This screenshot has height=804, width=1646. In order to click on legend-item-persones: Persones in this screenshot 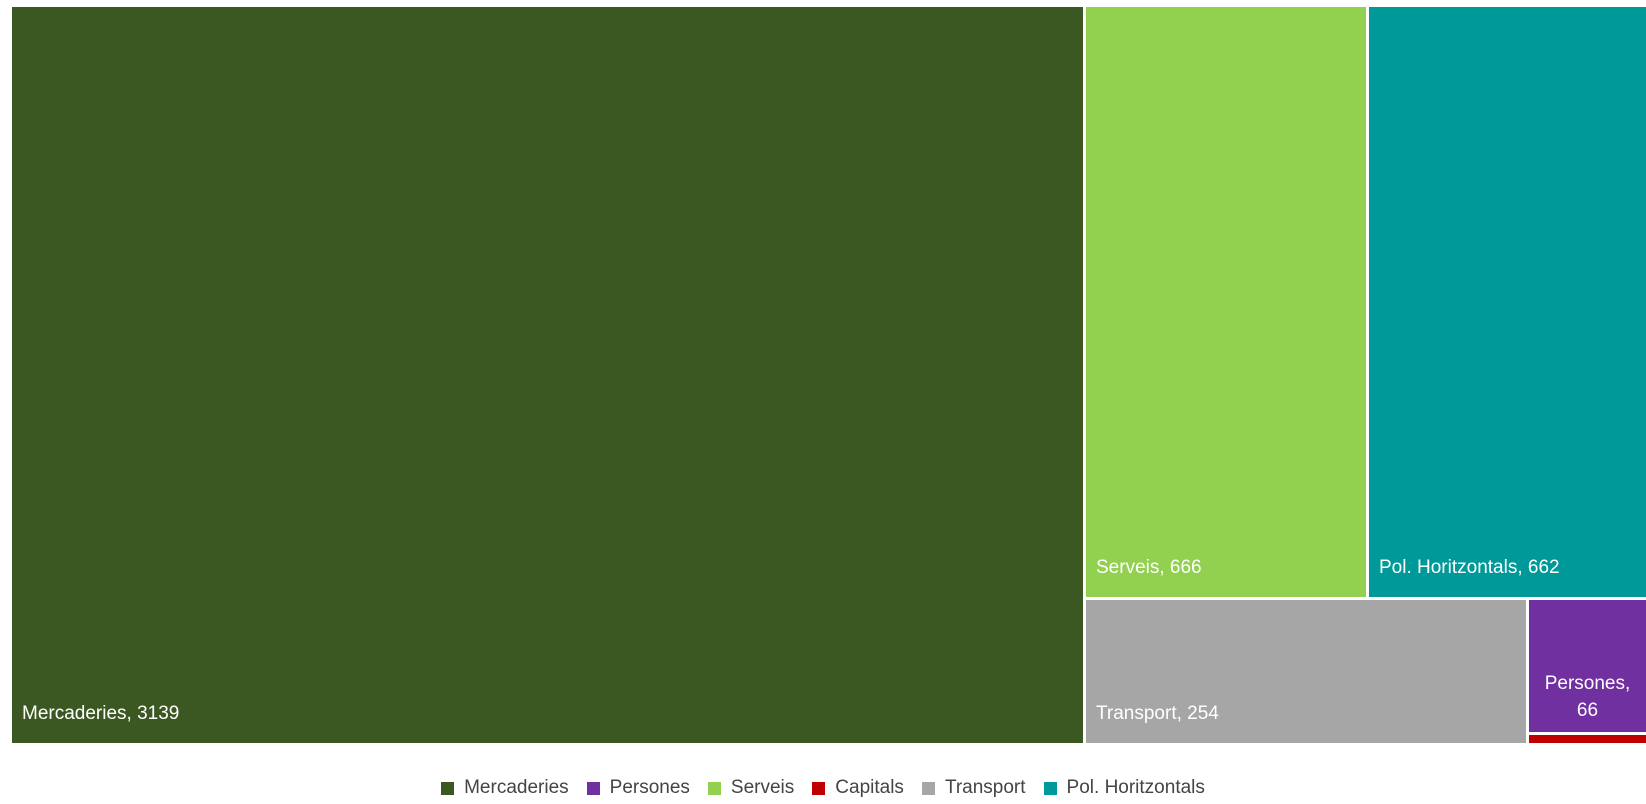, I will do `click(638, 788)`.